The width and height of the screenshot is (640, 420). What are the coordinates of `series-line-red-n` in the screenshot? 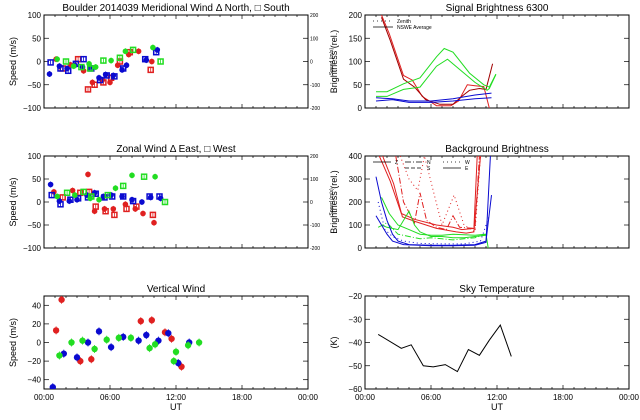 It's located at (437, 193).